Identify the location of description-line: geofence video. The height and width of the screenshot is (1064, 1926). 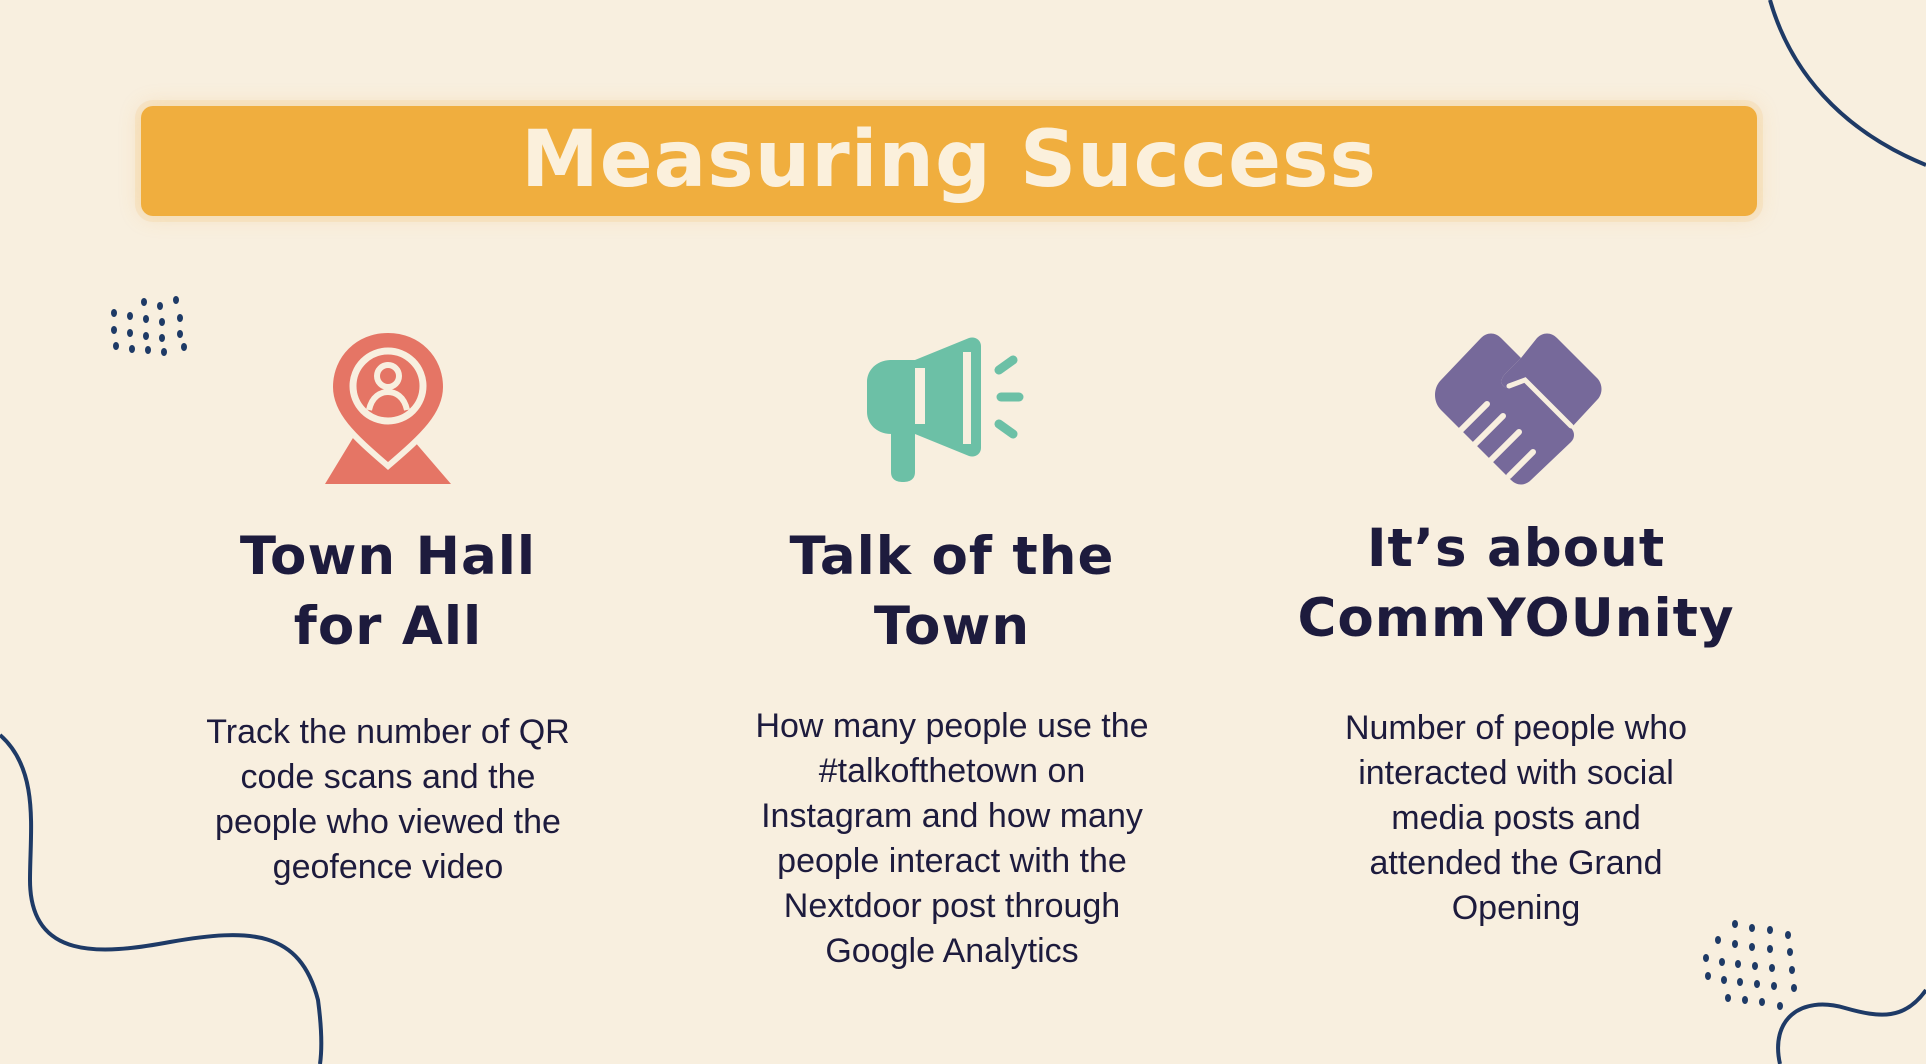
(388, 867).